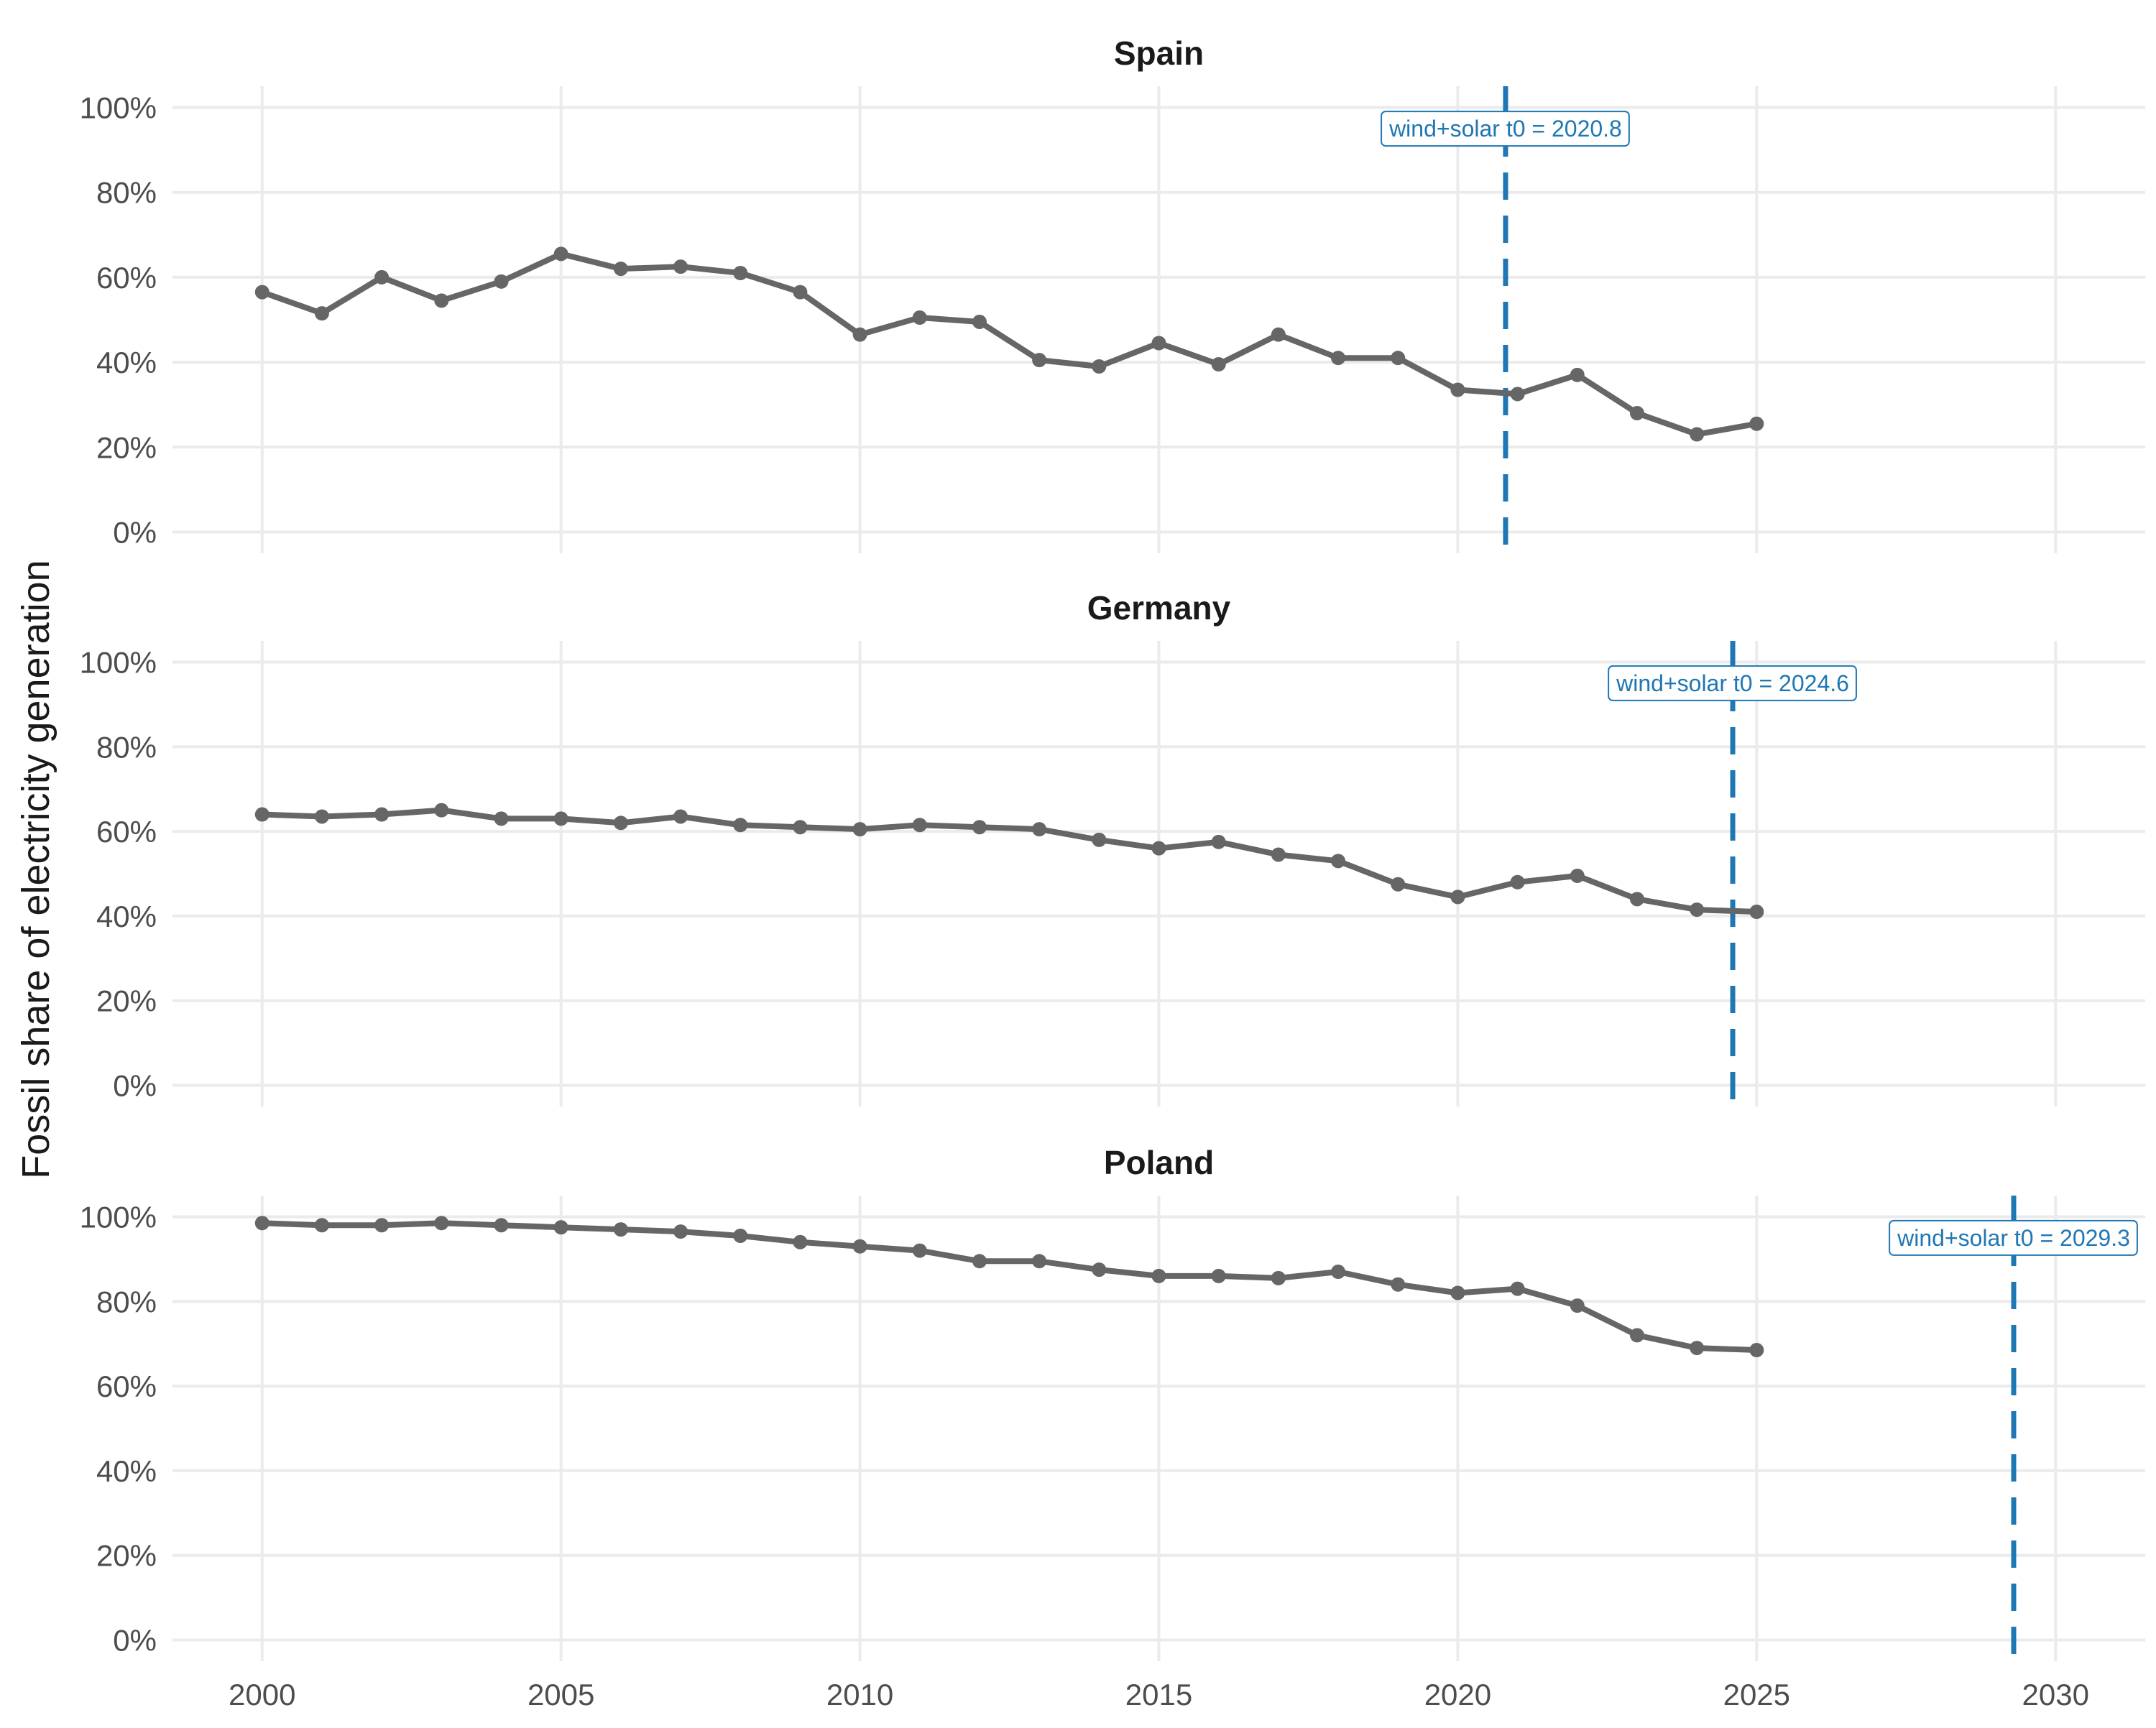  Describe the element at coordinates (1457, 1694) in the screenshot. I see `x-tick-label: 2020` at that location.